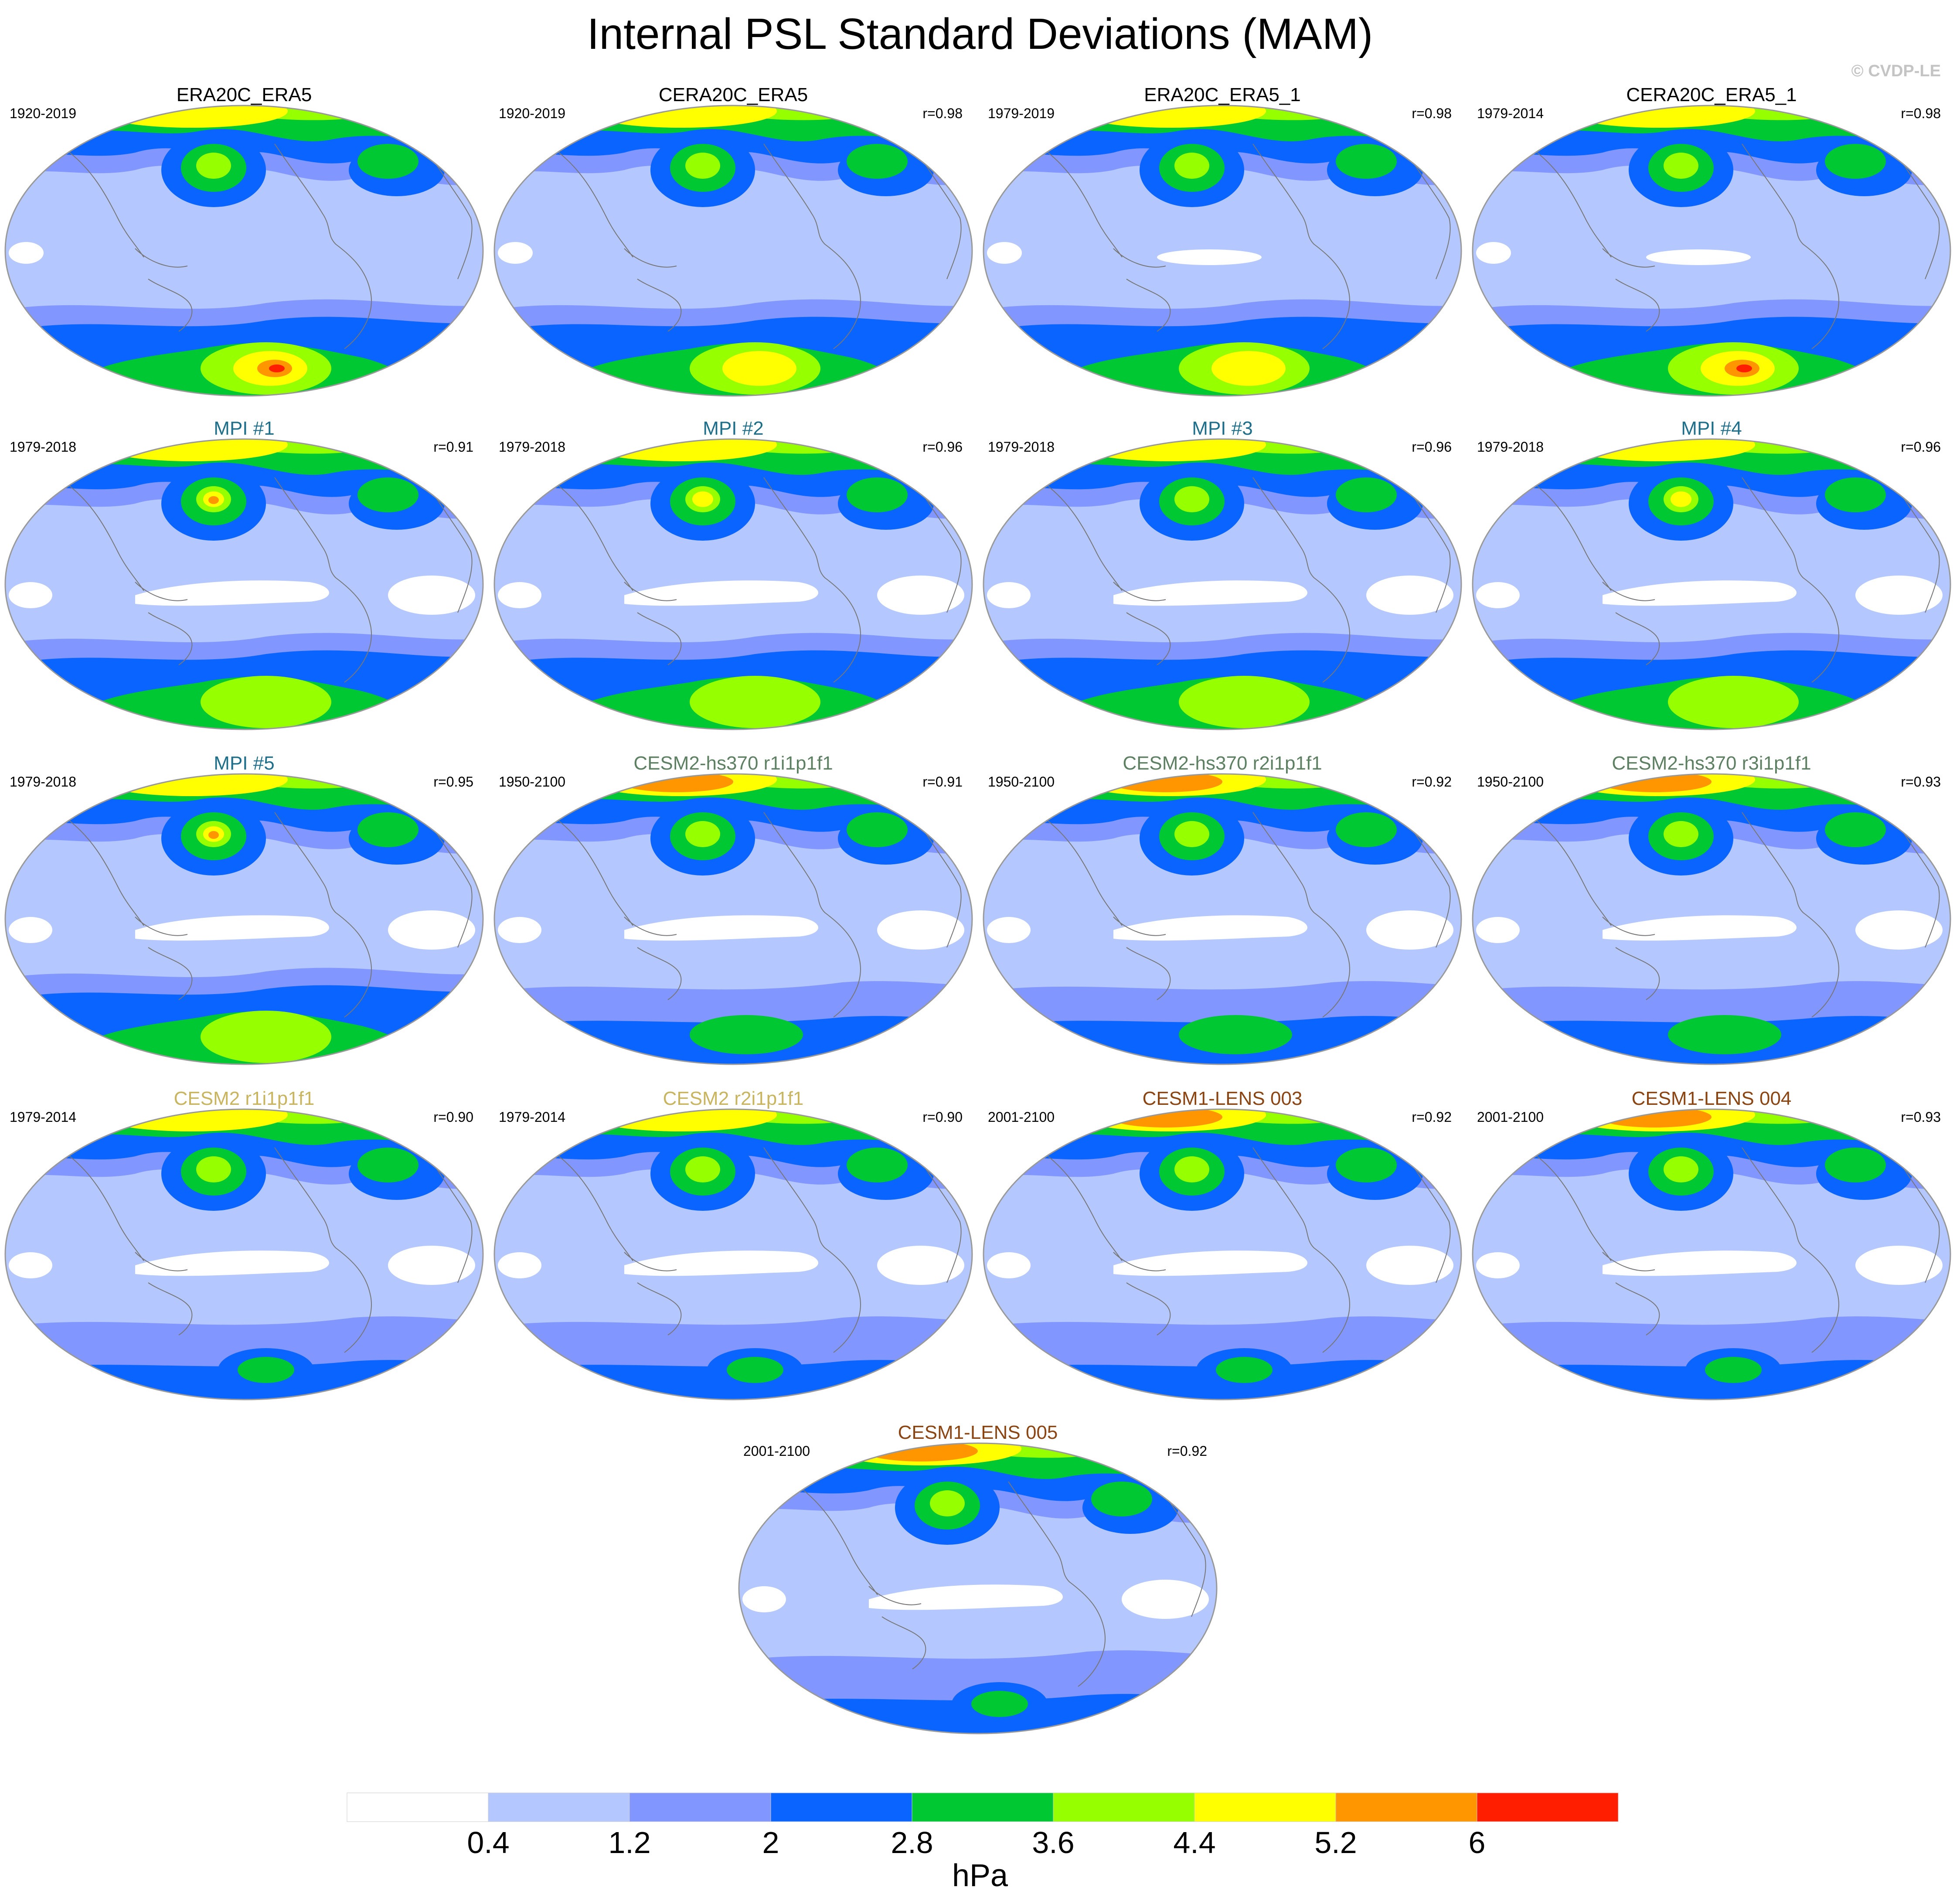  I want to click on panel-title: MPI #3, so click(1222, 428).